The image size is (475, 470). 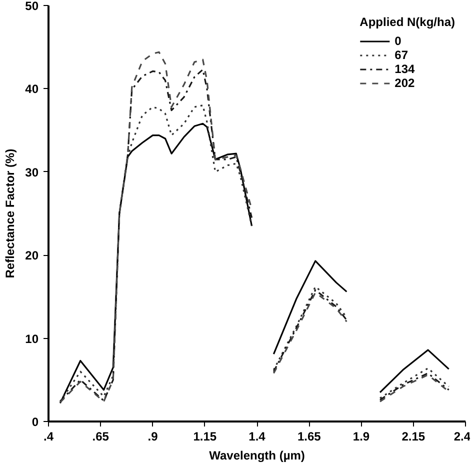 What do you see at coordinates (361, 437) in the screenshot?
I see `x-tick-label: 1.9` at bounding box center [361, 437].